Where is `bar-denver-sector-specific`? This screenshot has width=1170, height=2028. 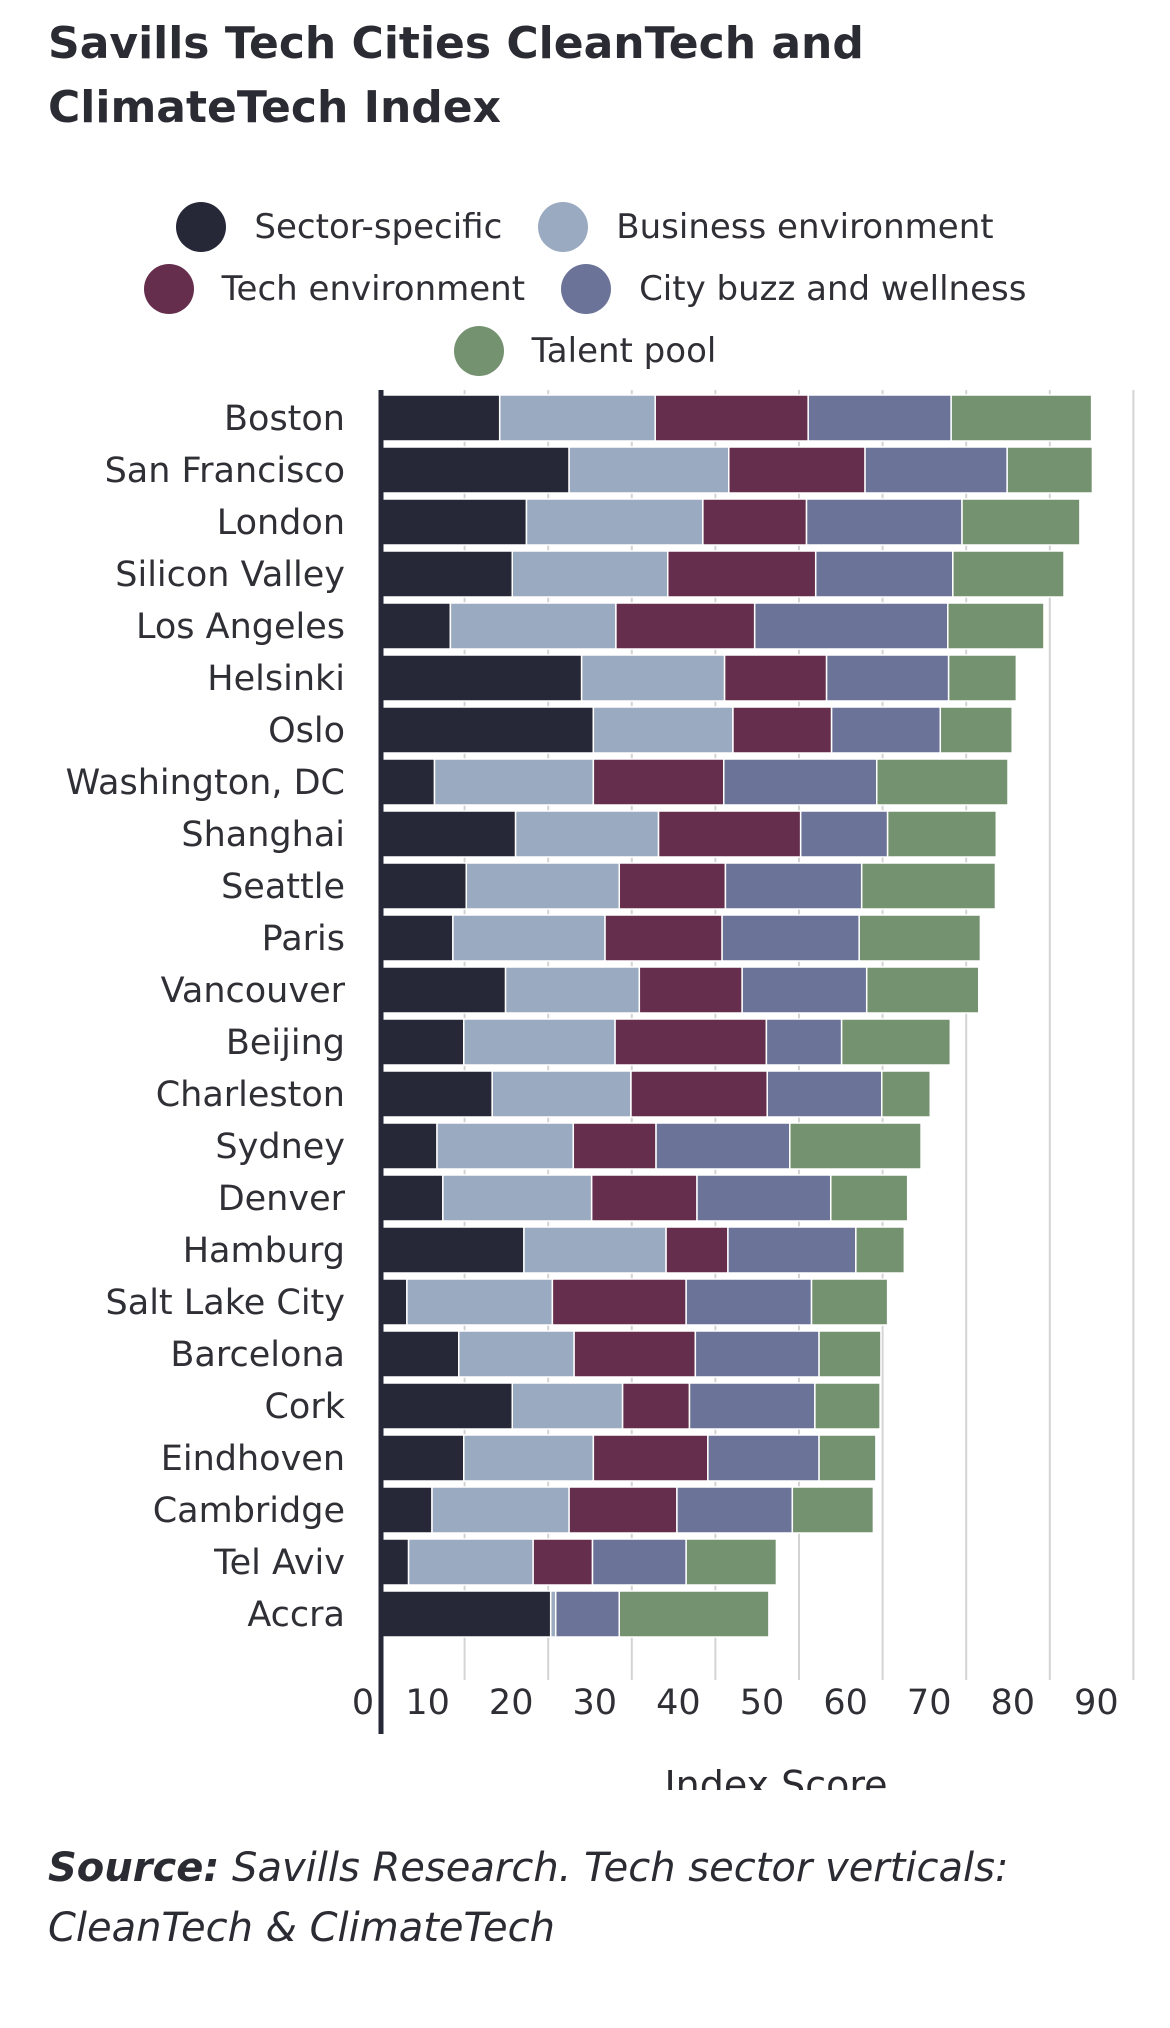 bar-denver-sector-specific is located at coordinates (412, 1198).